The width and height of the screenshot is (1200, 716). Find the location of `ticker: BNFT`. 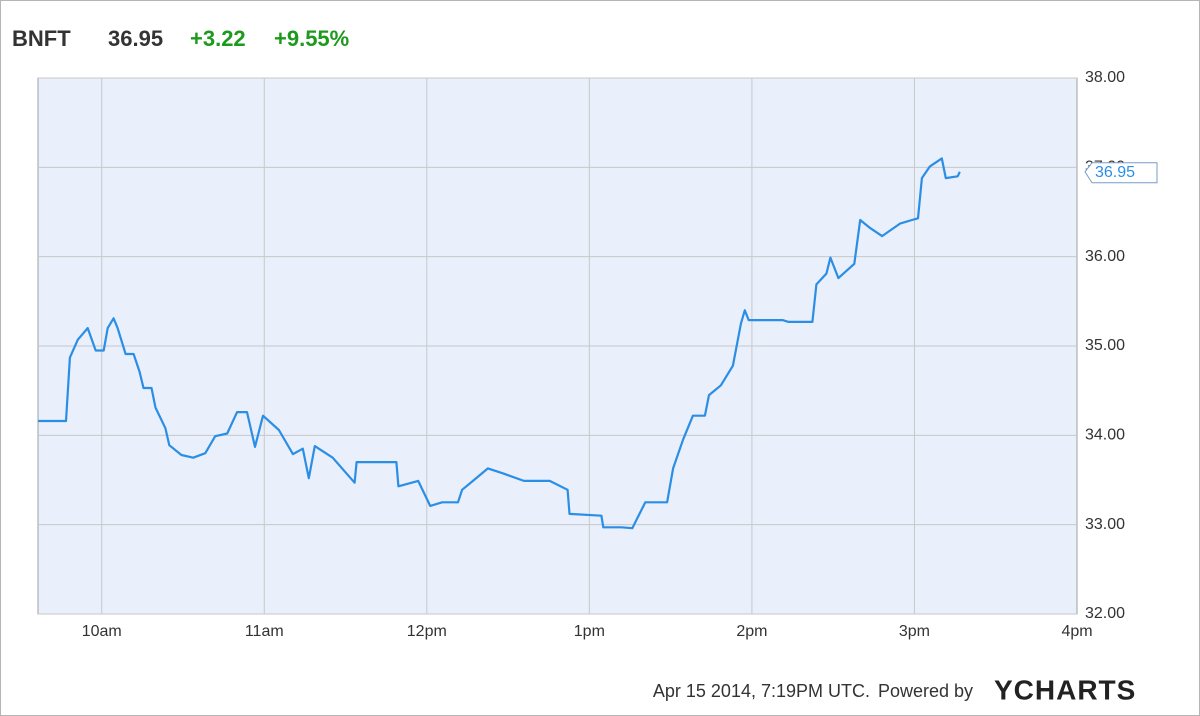

ticker: BNFT is located at coordinates (41, 38).